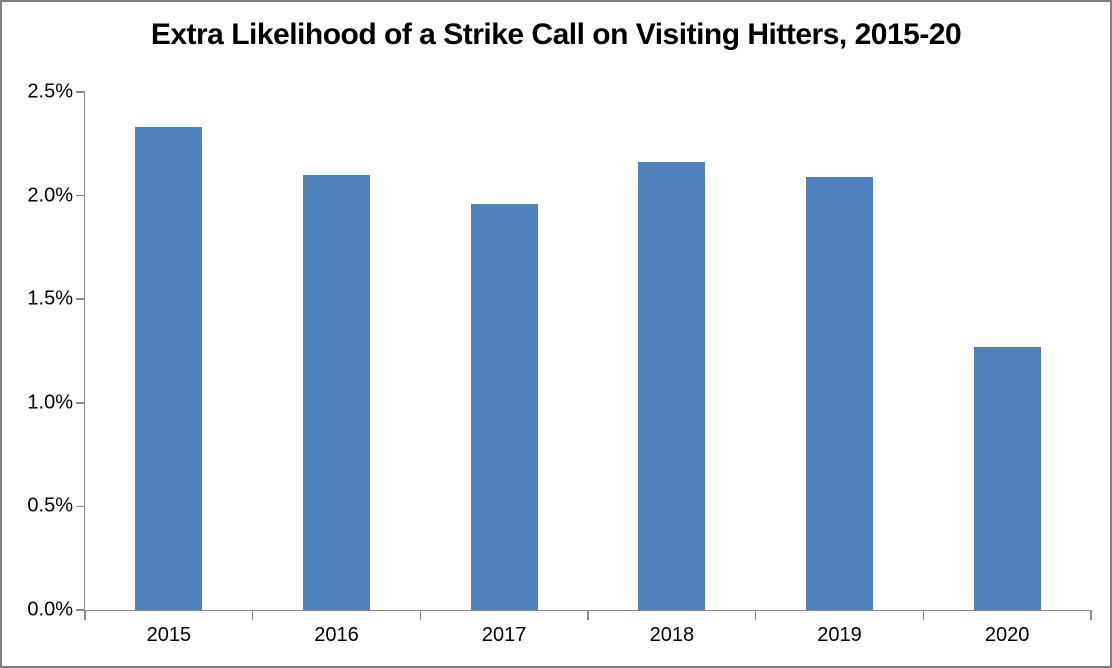  I want to click on y-axis-label: 0.0%, so click(50, 609).